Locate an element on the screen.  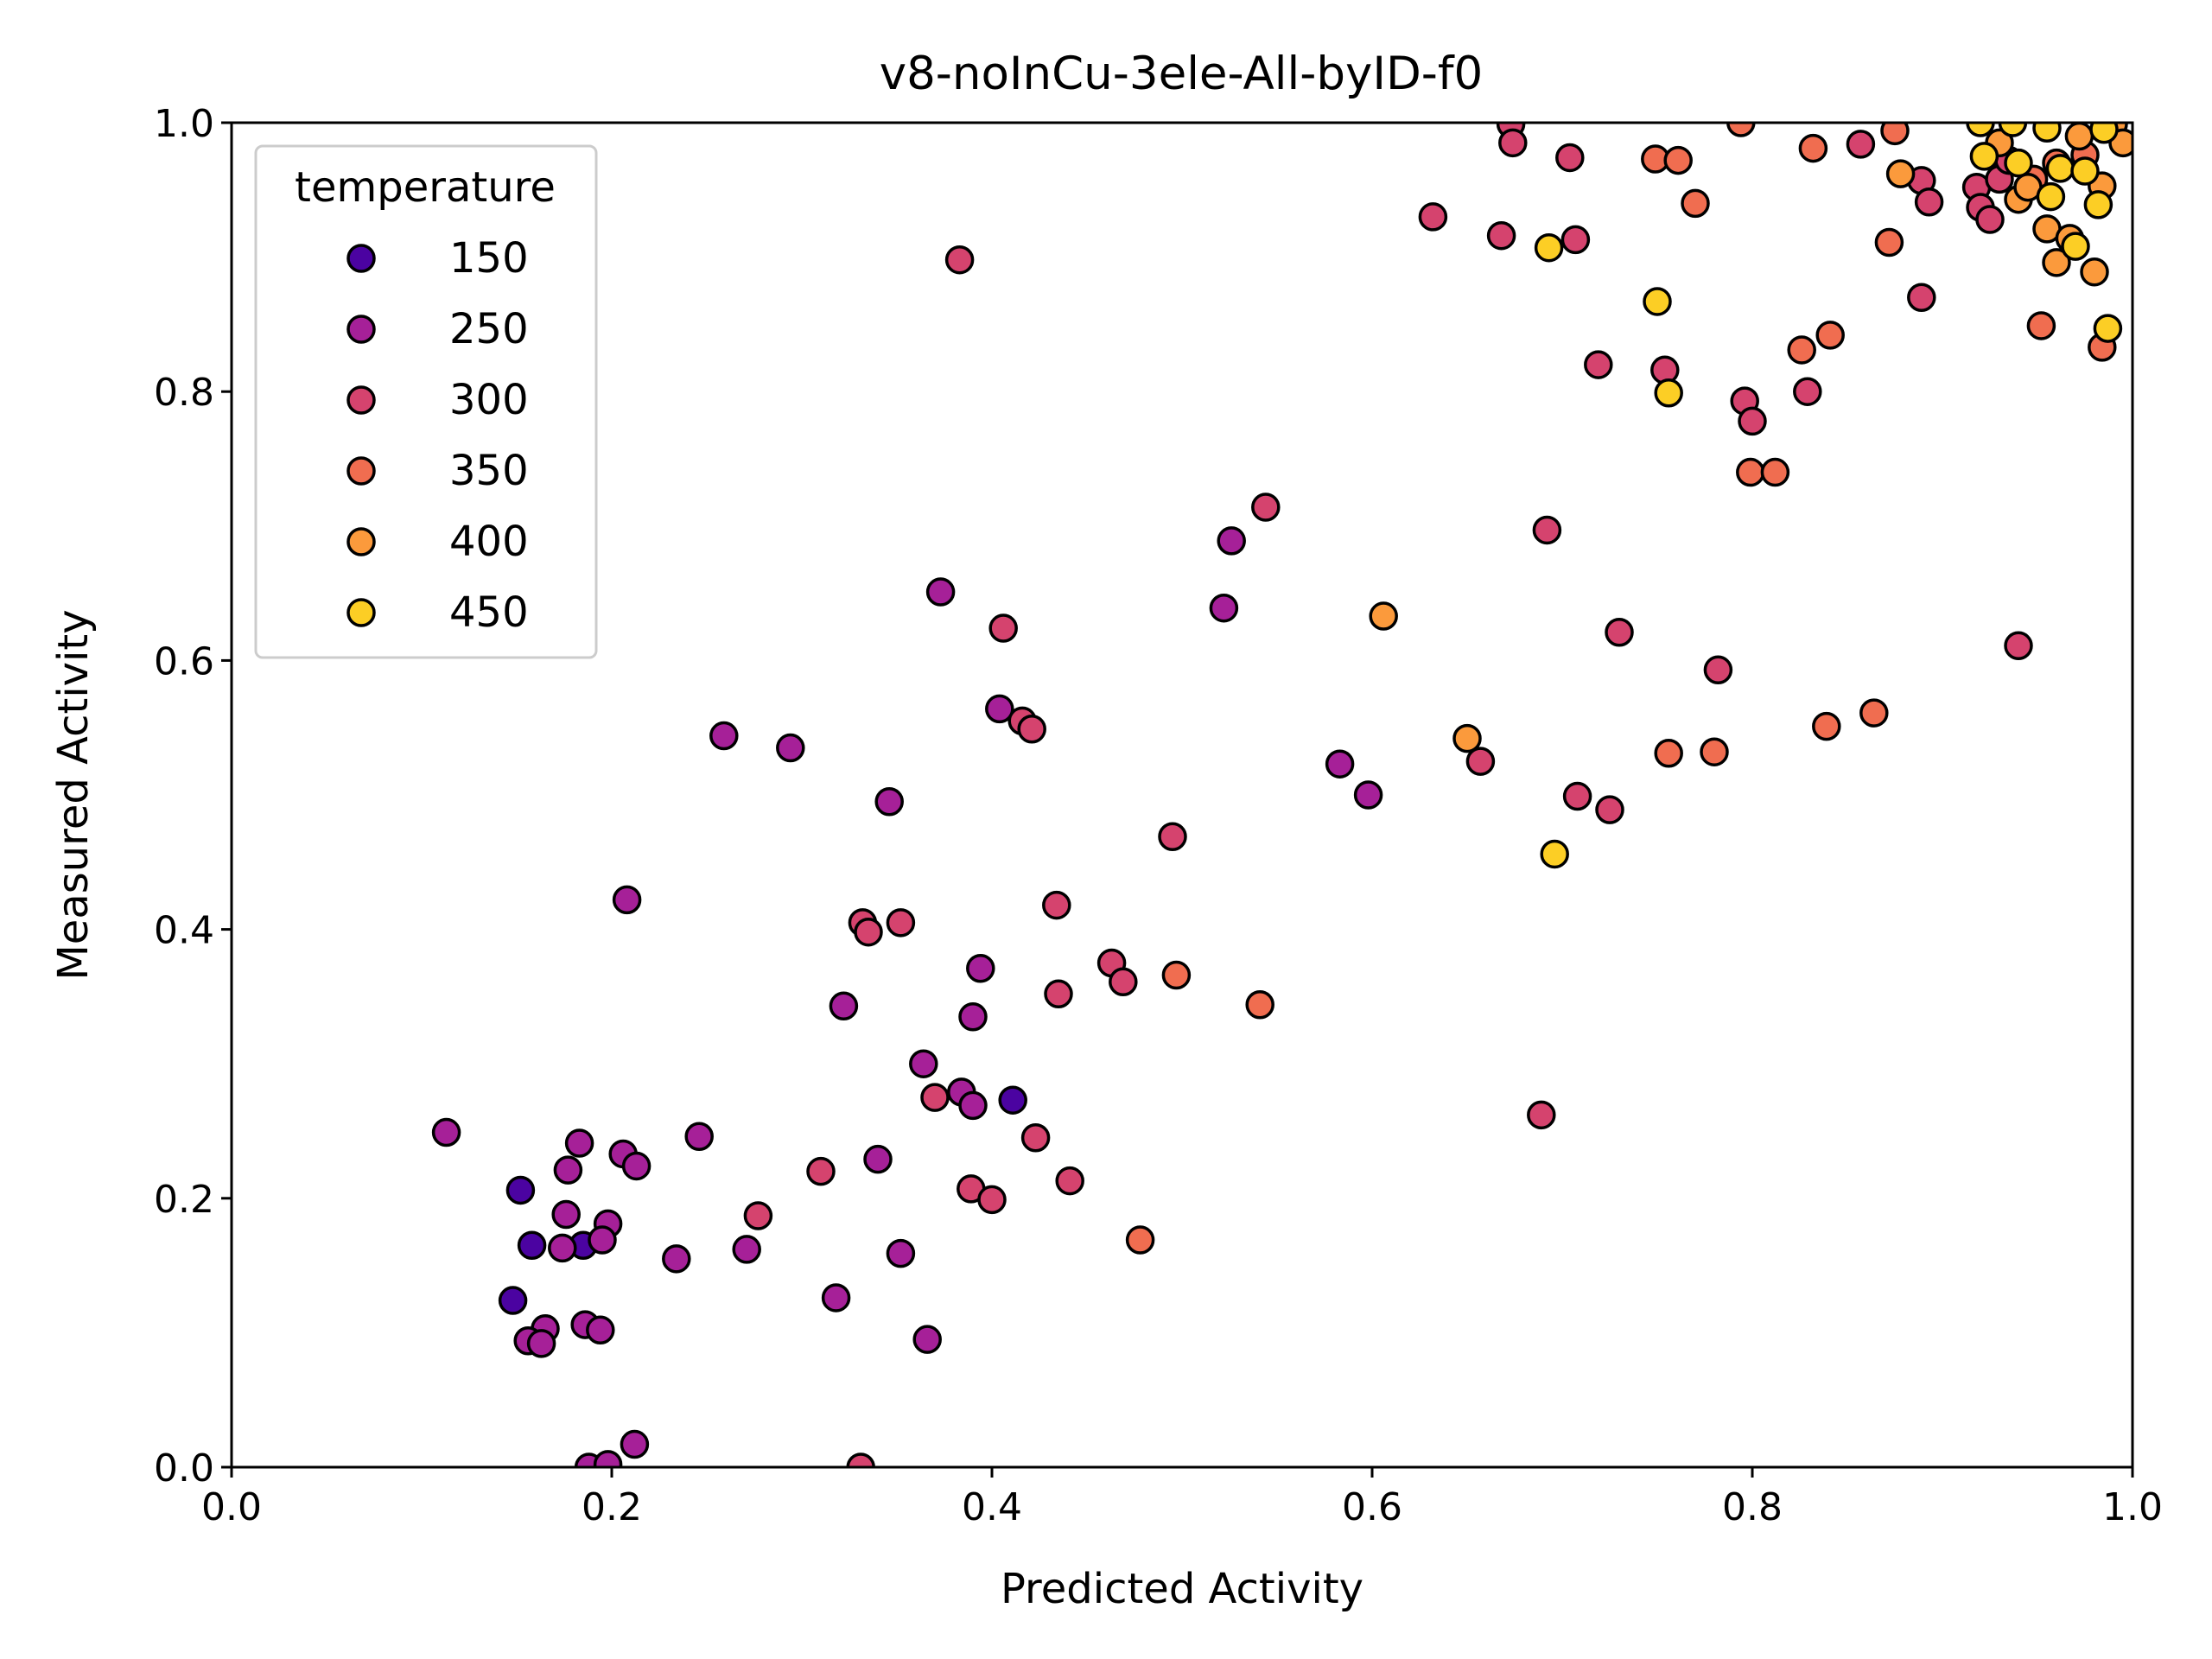
x-tick-label: 0.4 is located at coordinates (992, 1507).